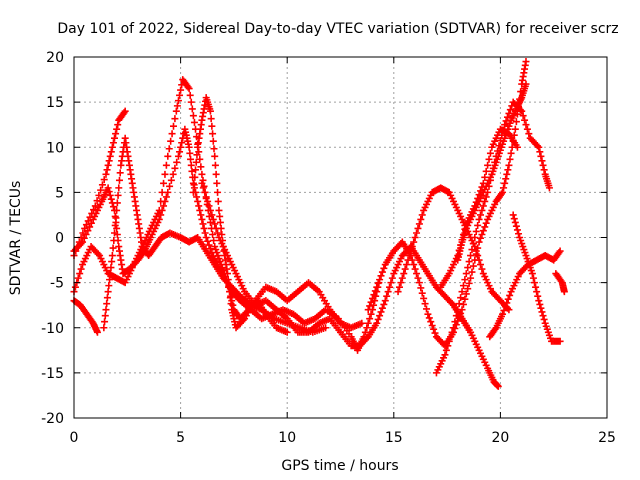 This screenshot has height=480, width=640. I want to click on x-tick-label: 25, so click(607, 438).